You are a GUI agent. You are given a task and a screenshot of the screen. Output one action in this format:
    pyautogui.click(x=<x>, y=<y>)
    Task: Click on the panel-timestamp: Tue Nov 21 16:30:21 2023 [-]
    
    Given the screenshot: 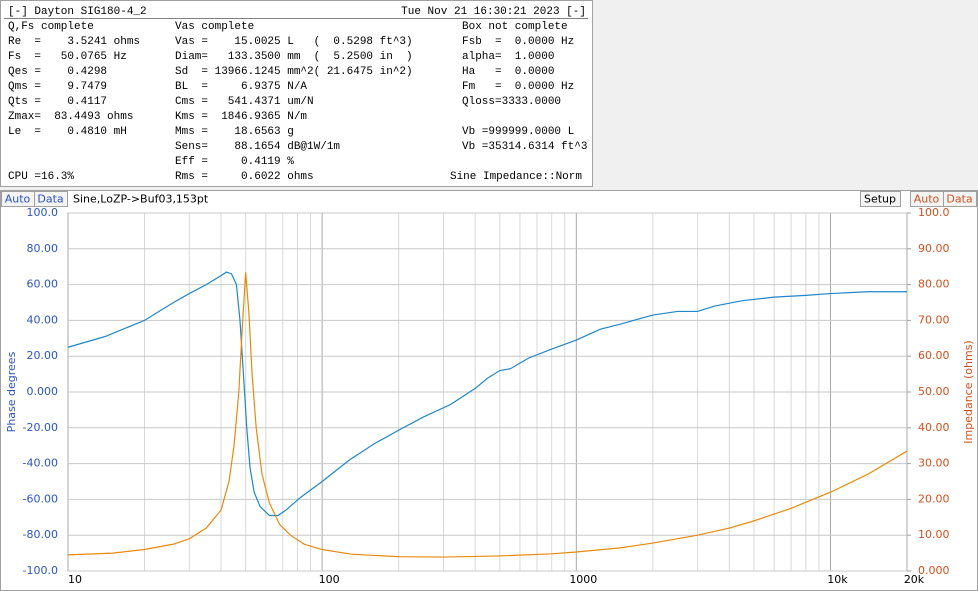 What is the action you would take?
    pyautogui.click(x=493, y=12)
    